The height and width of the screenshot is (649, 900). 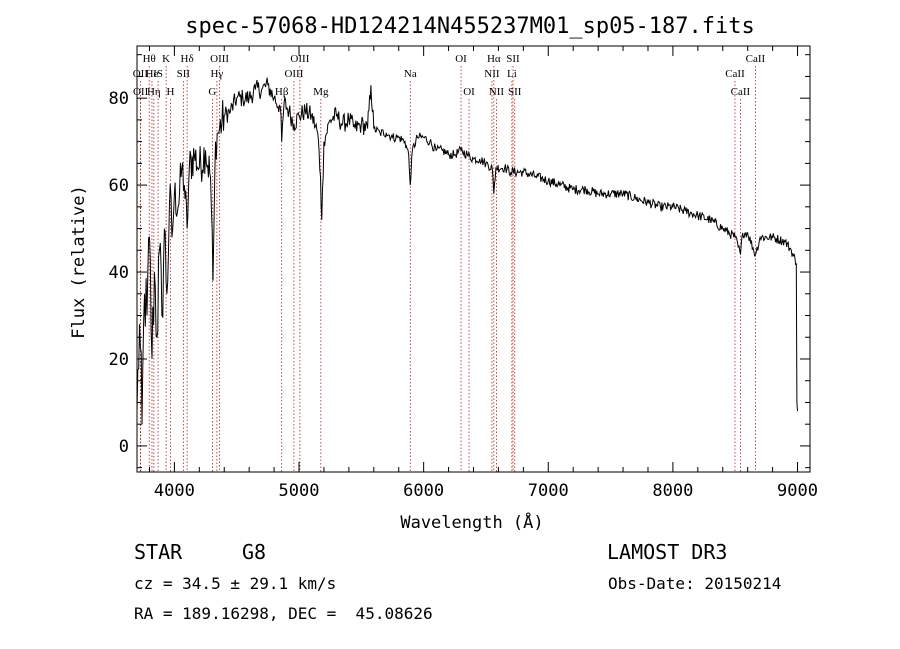 I want to click on y-tick-label: 60, so click(x=119, y=186).